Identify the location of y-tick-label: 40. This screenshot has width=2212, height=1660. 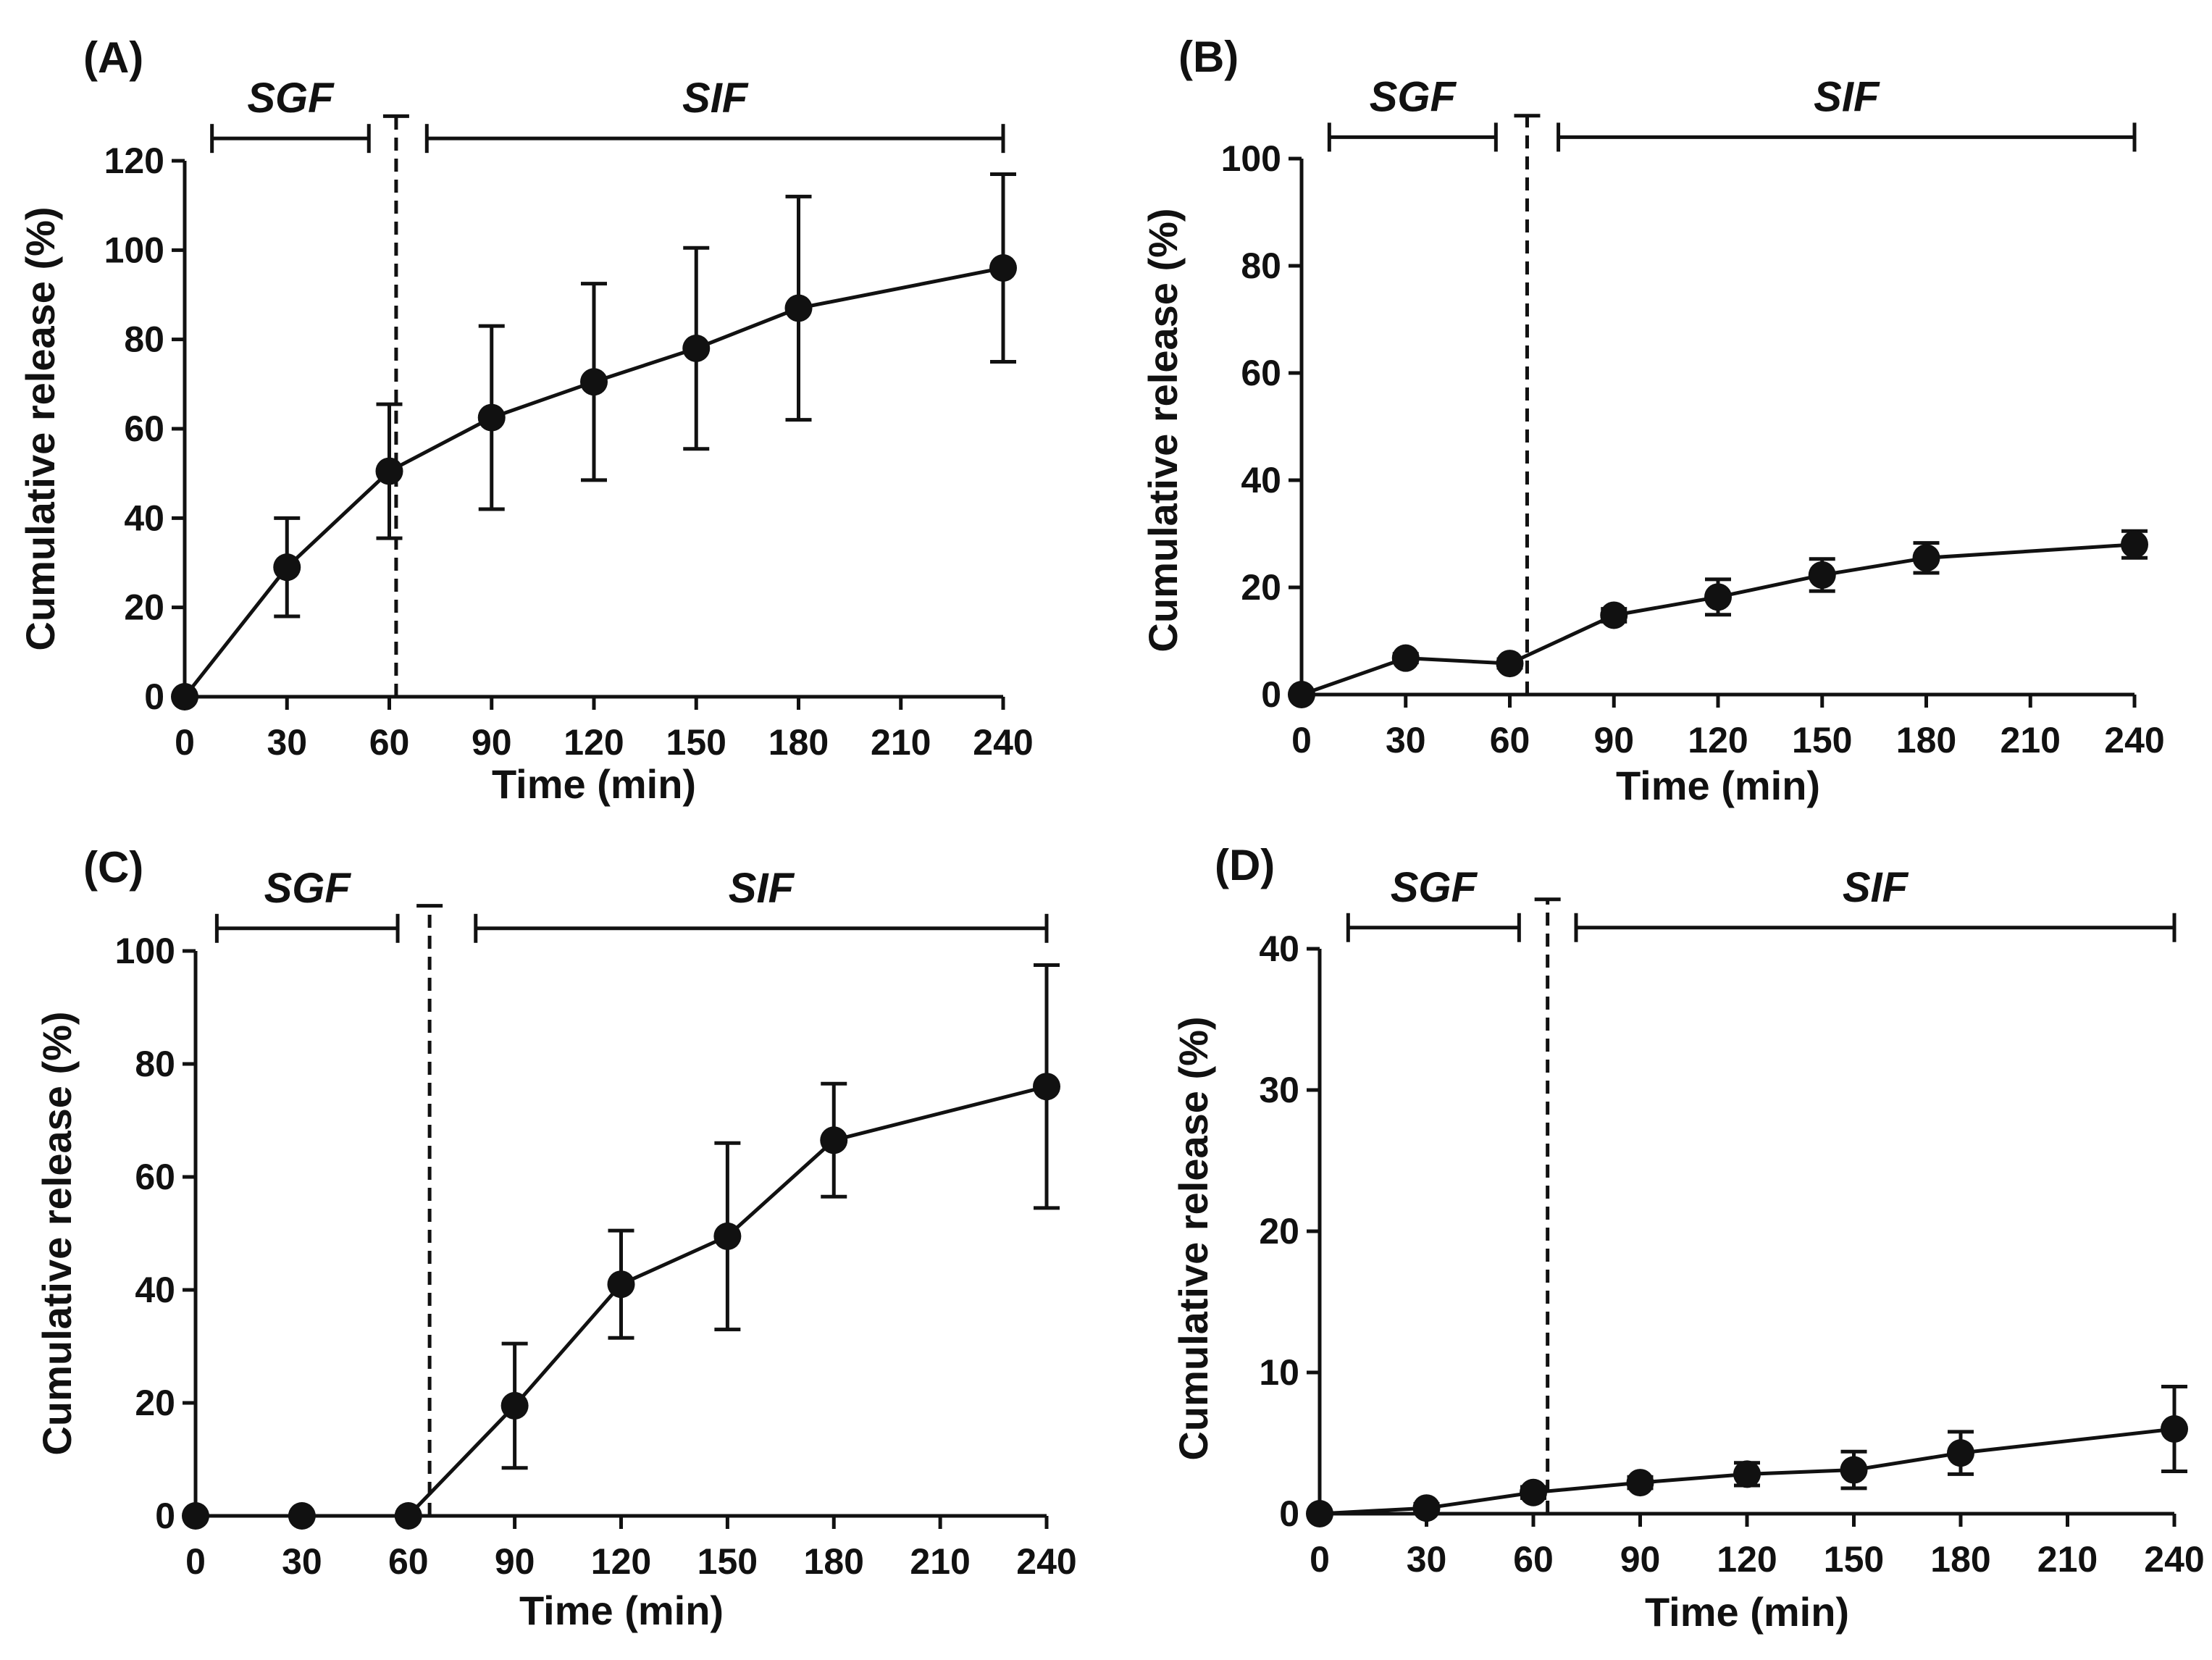
(1261, 480).